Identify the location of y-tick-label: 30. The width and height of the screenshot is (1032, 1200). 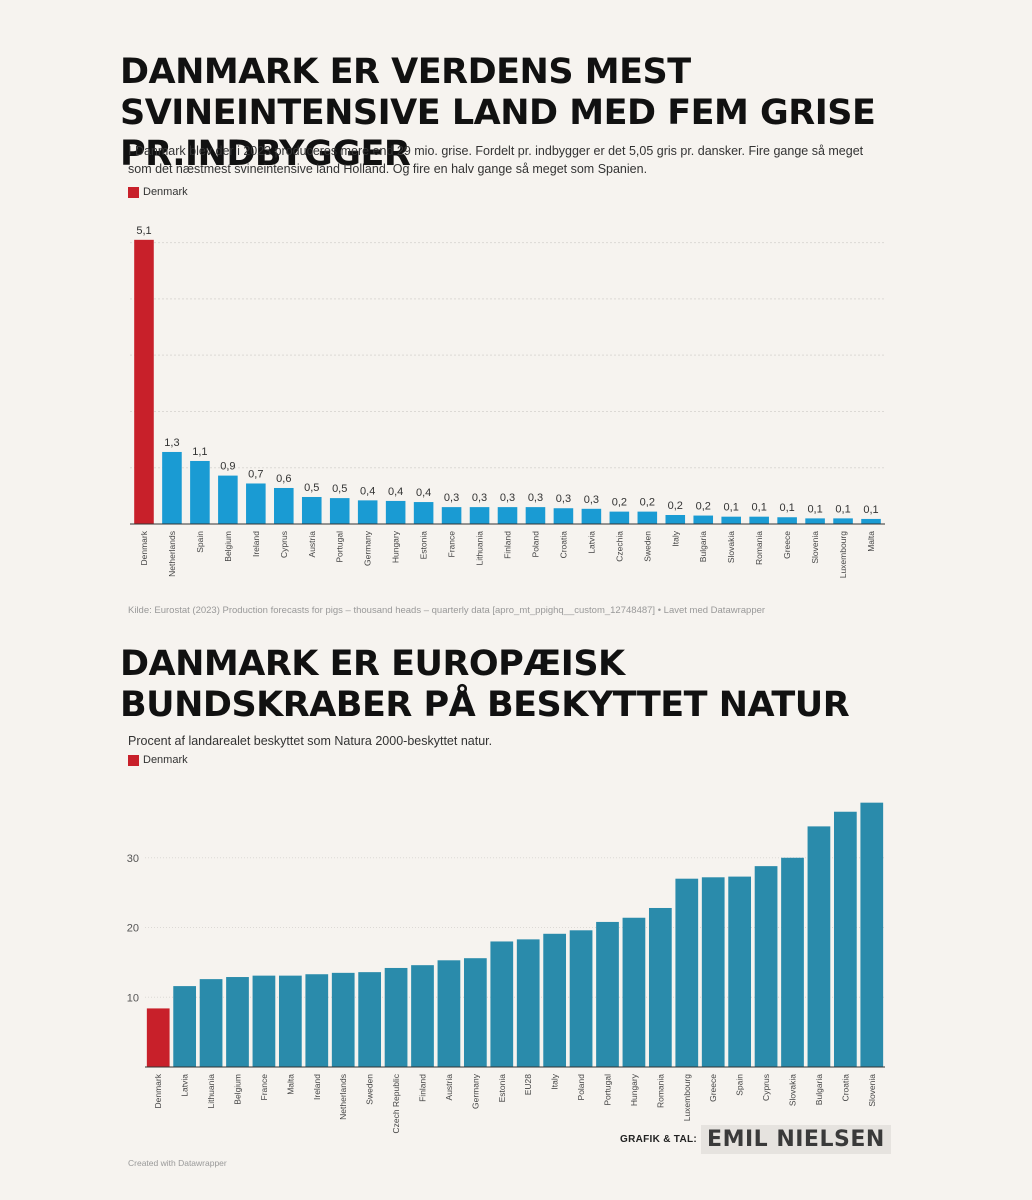
(133, 859).